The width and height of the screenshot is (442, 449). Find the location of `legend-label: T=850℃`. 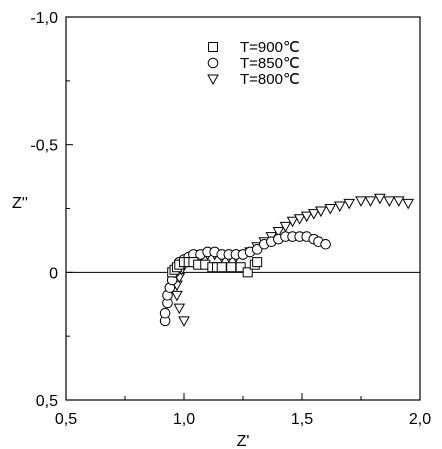

legend-label: T=850℃ is located at coordinates (270, 63).